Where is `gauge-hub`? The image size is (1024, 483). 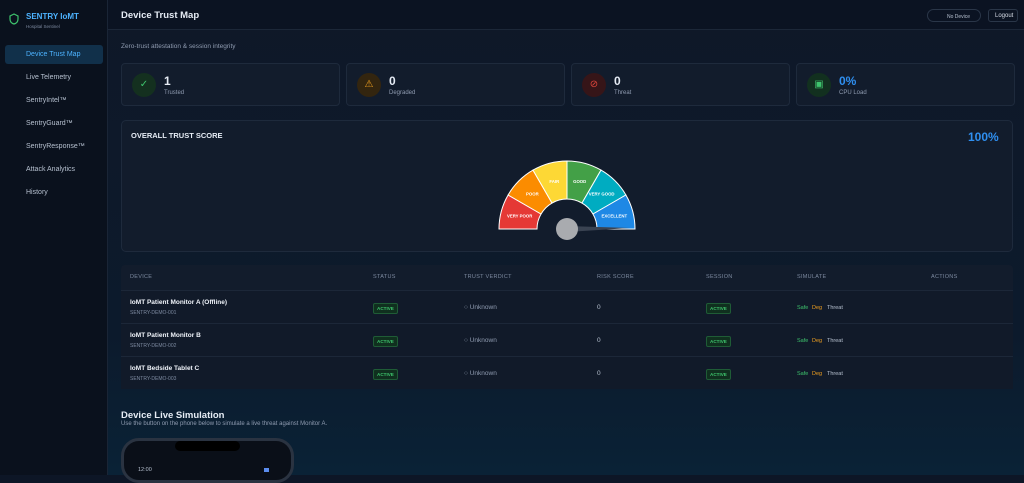 gauge-hub is located at coordinates (567, 229).